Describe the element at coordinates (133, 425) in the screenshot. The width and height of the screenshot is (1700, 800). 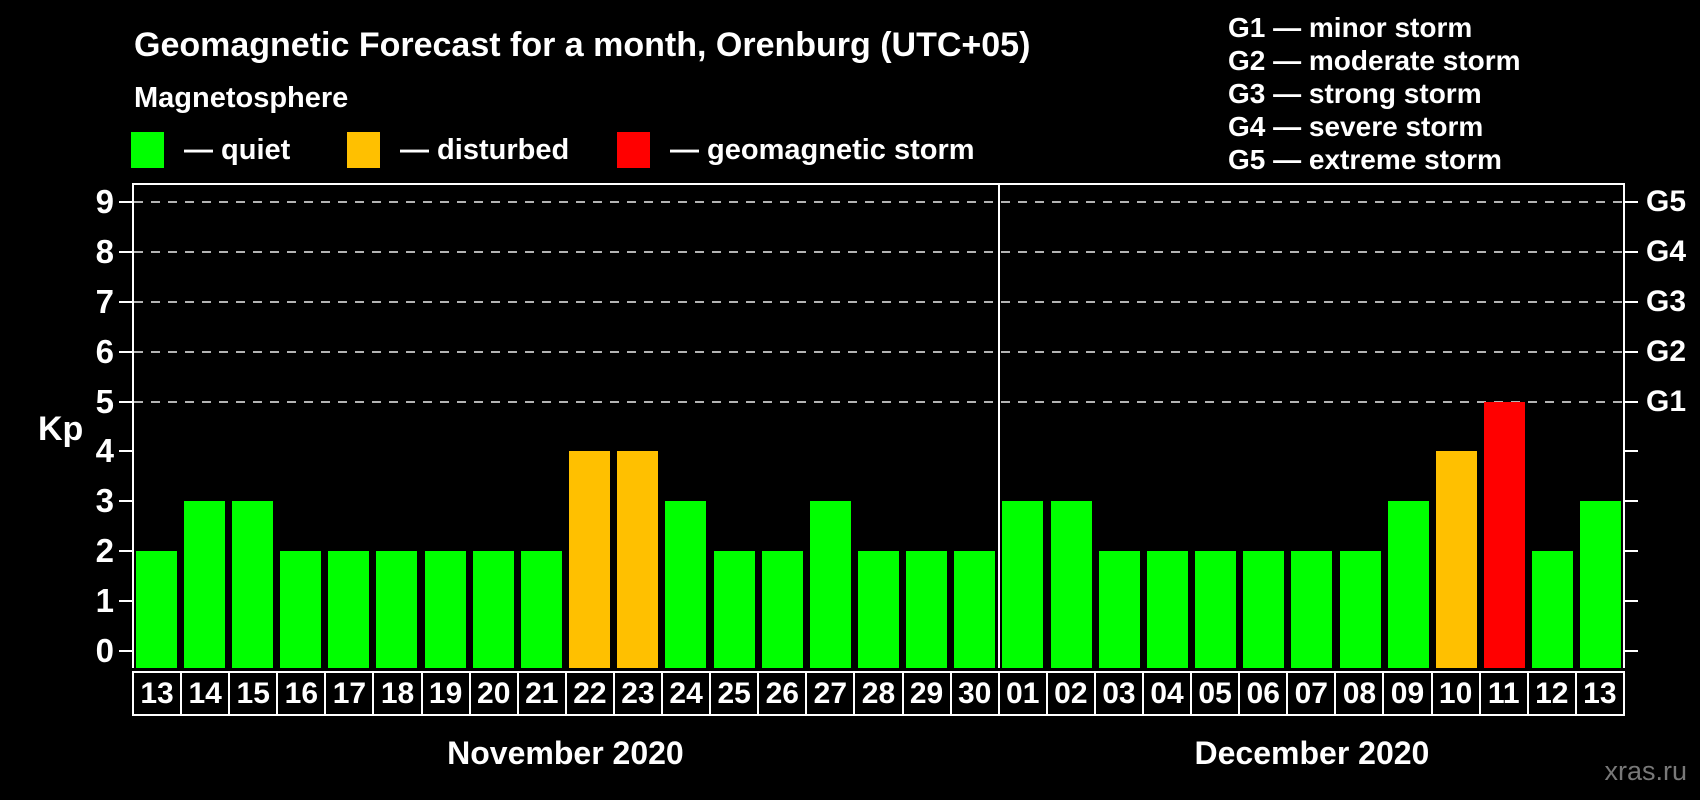
I see `plot-frame-left` at that location.